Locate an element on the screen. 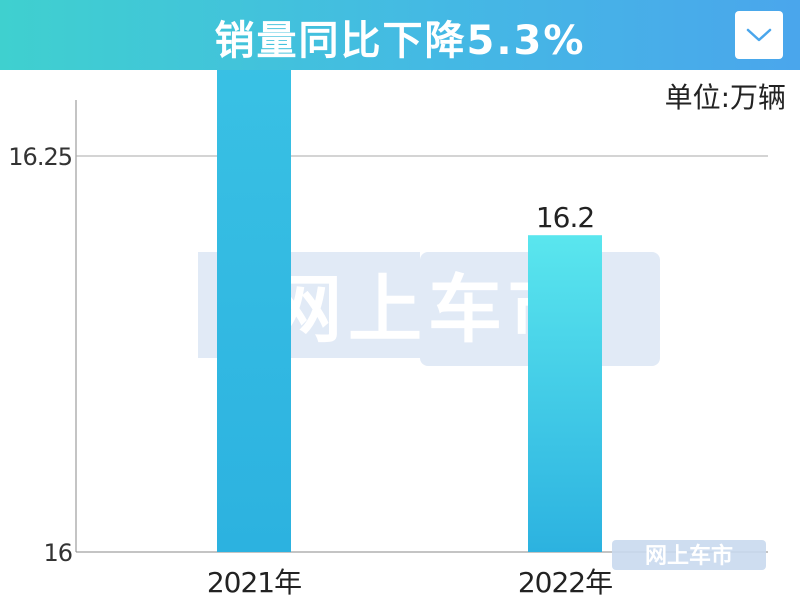 The image size is (800, 600). chevron-down-icon is located at coordinates (759, 35).